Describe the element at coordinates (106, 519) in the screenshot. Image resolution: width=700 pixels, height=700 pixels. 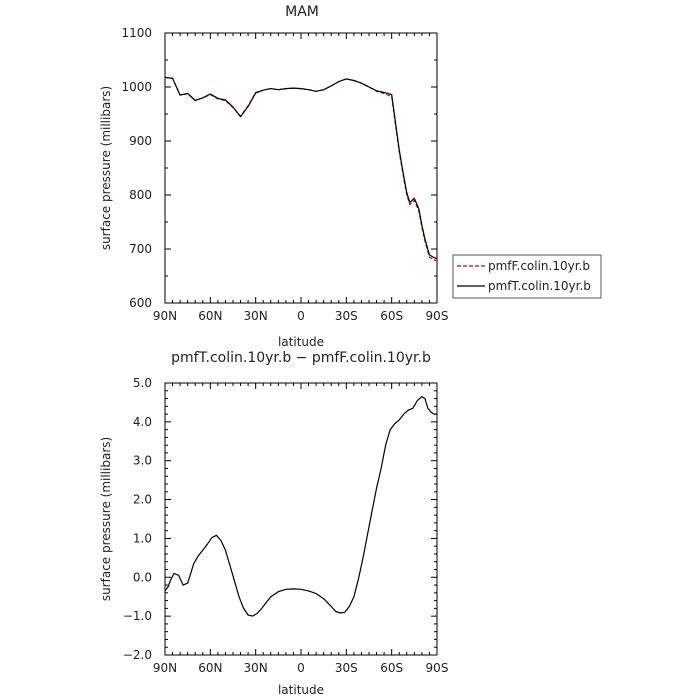
I see `bottom-y-axis-title: surface pressure (millibars)` at that location.